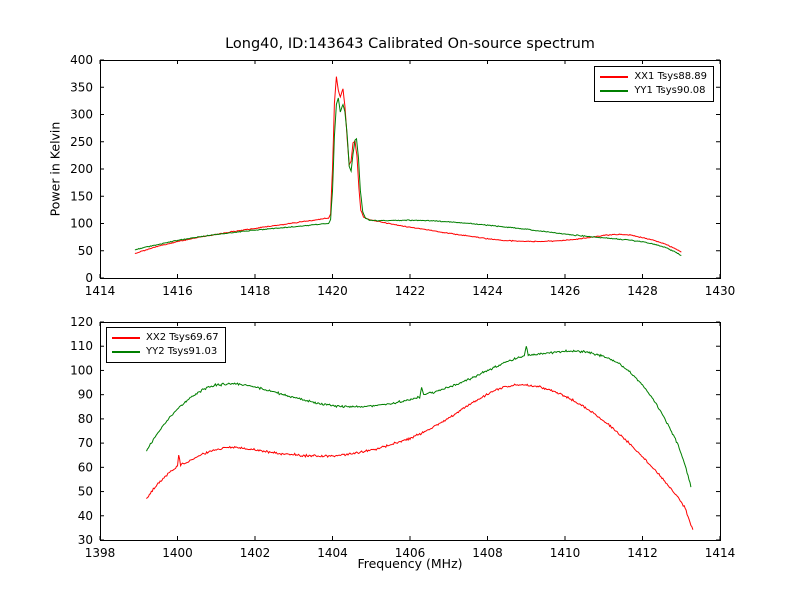 The image size is (800, 600). Describe the element at coordinates (642, 553) in the screenshot. I see `x-tick-label: 1412` at that location.